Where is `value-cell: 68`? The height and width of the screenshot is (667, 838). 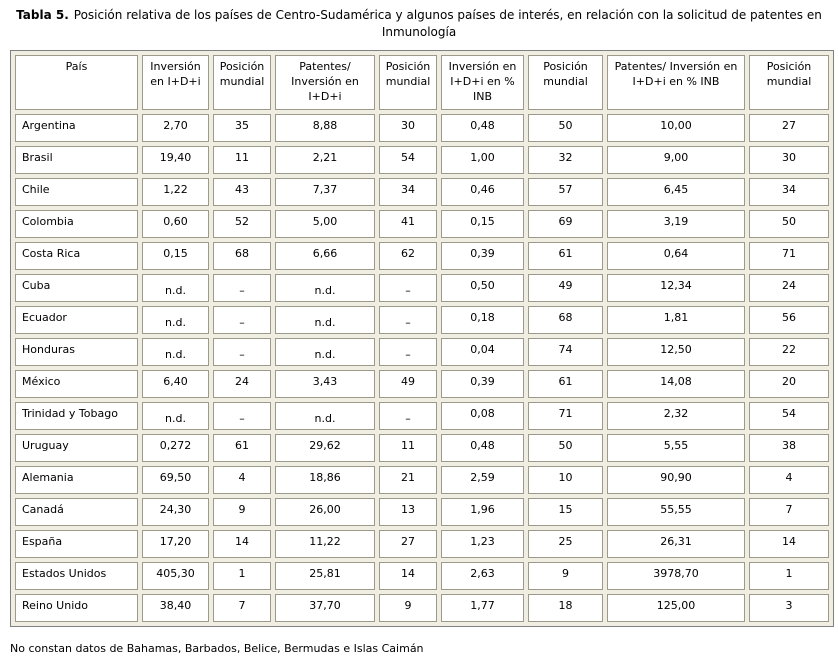
value-cell: 68 is located at coordinates (242, 256).